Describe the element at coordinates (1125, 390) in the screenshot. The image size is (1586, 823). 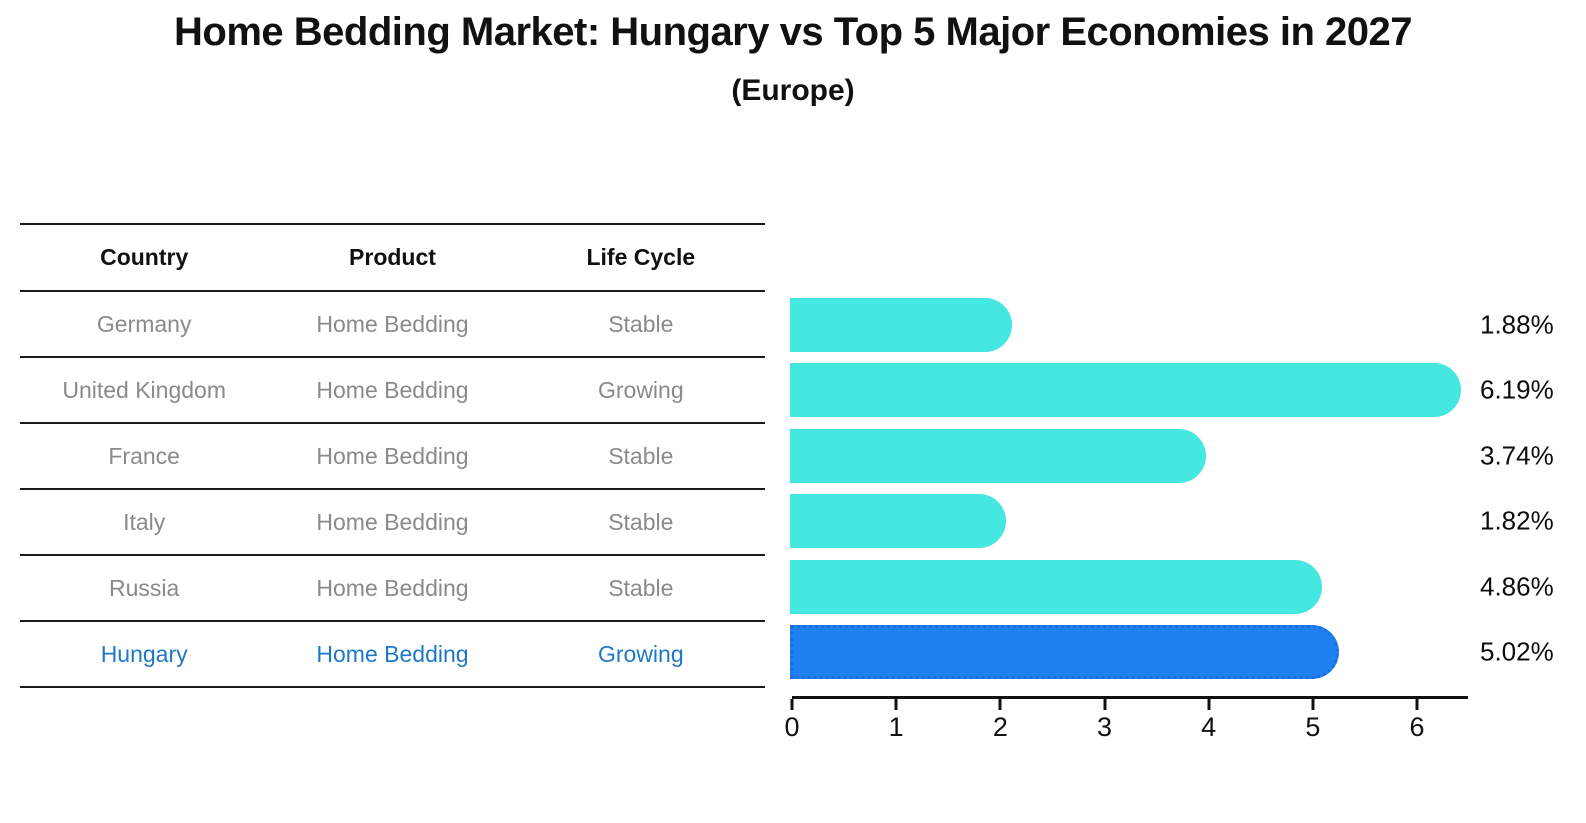
I see `bar-united-kingdom` at that location.